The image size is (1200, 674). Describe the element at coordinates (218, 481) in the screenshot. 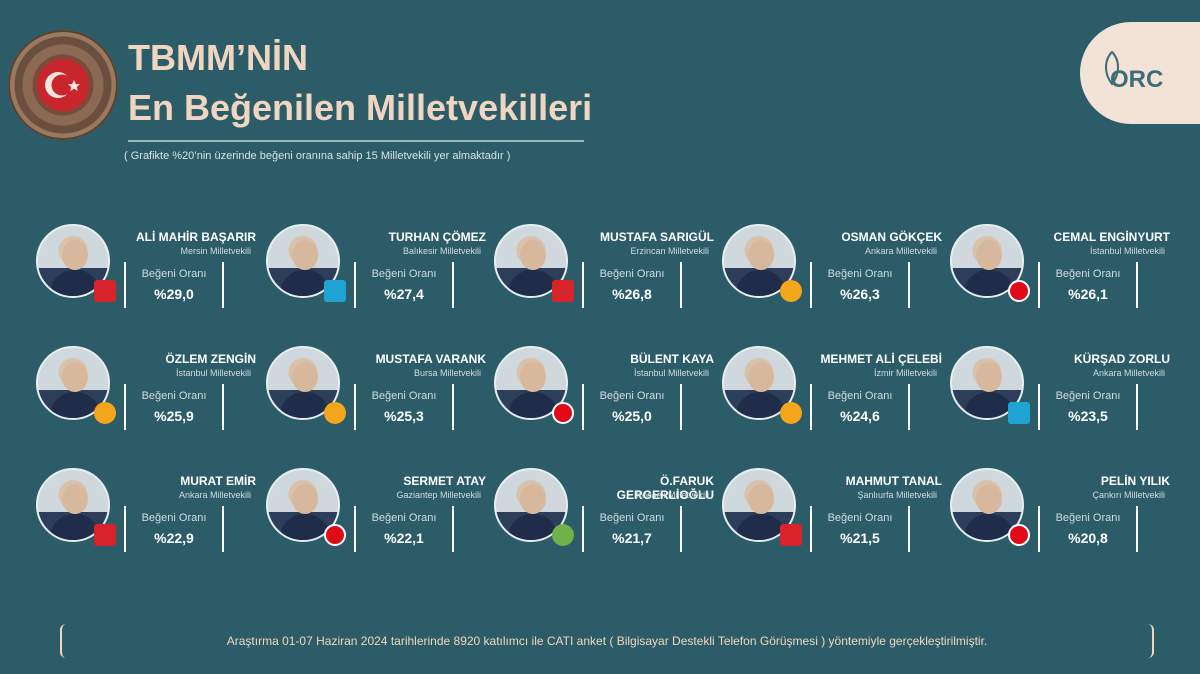

I see `deputy-name: MURAT EMİR` at that location.